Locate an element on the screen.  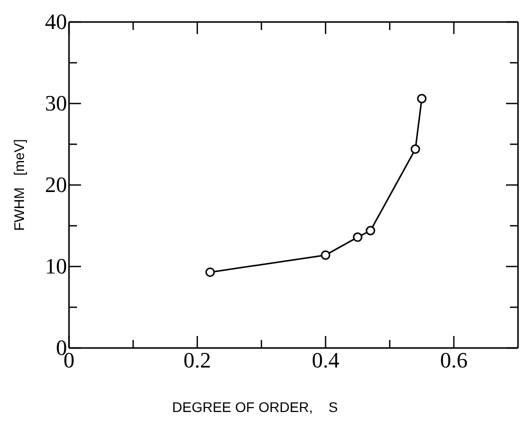
y-tick-label: 40 is located at coordinates (56, 21).